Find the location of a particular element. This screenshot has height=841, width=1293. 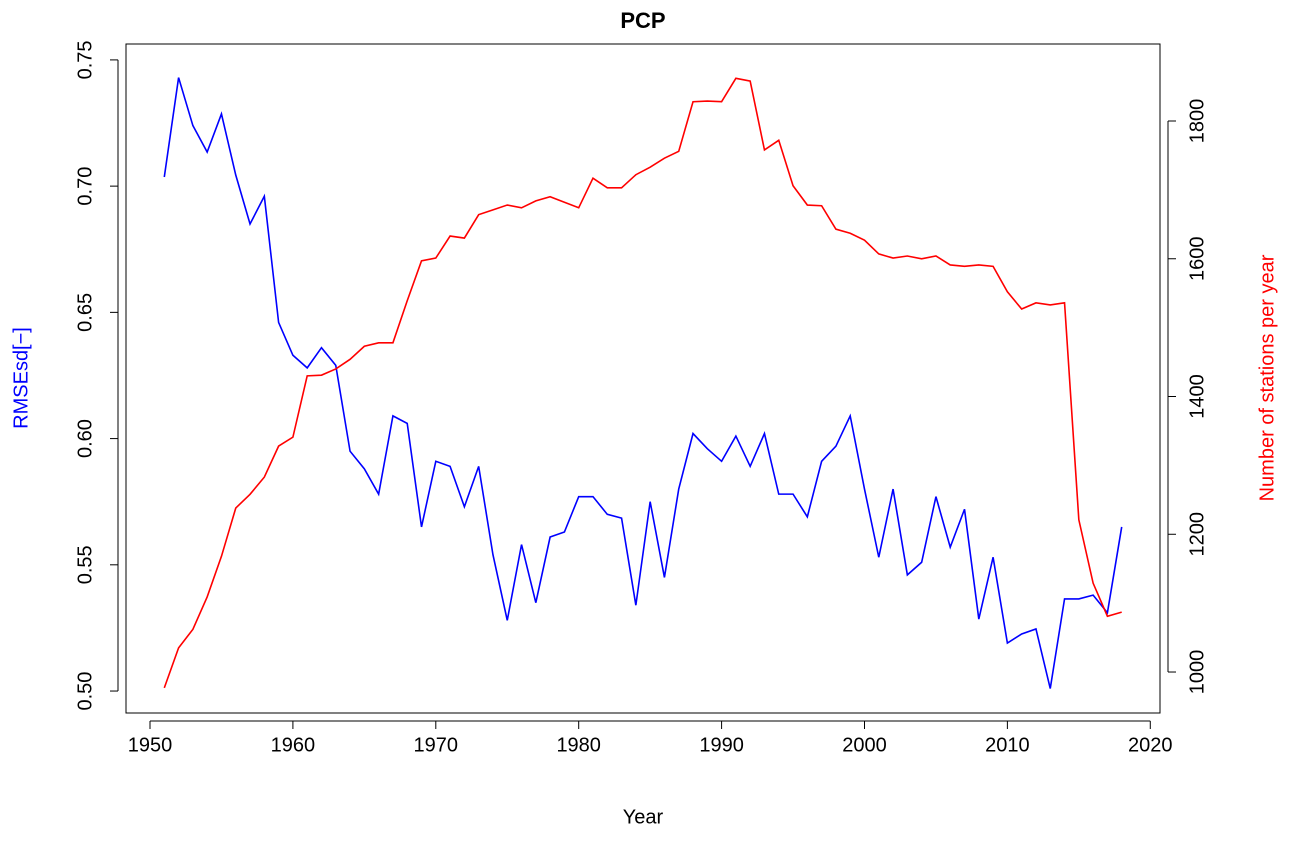

x-tick-label: 1950 is located at coordinates (150, 745).